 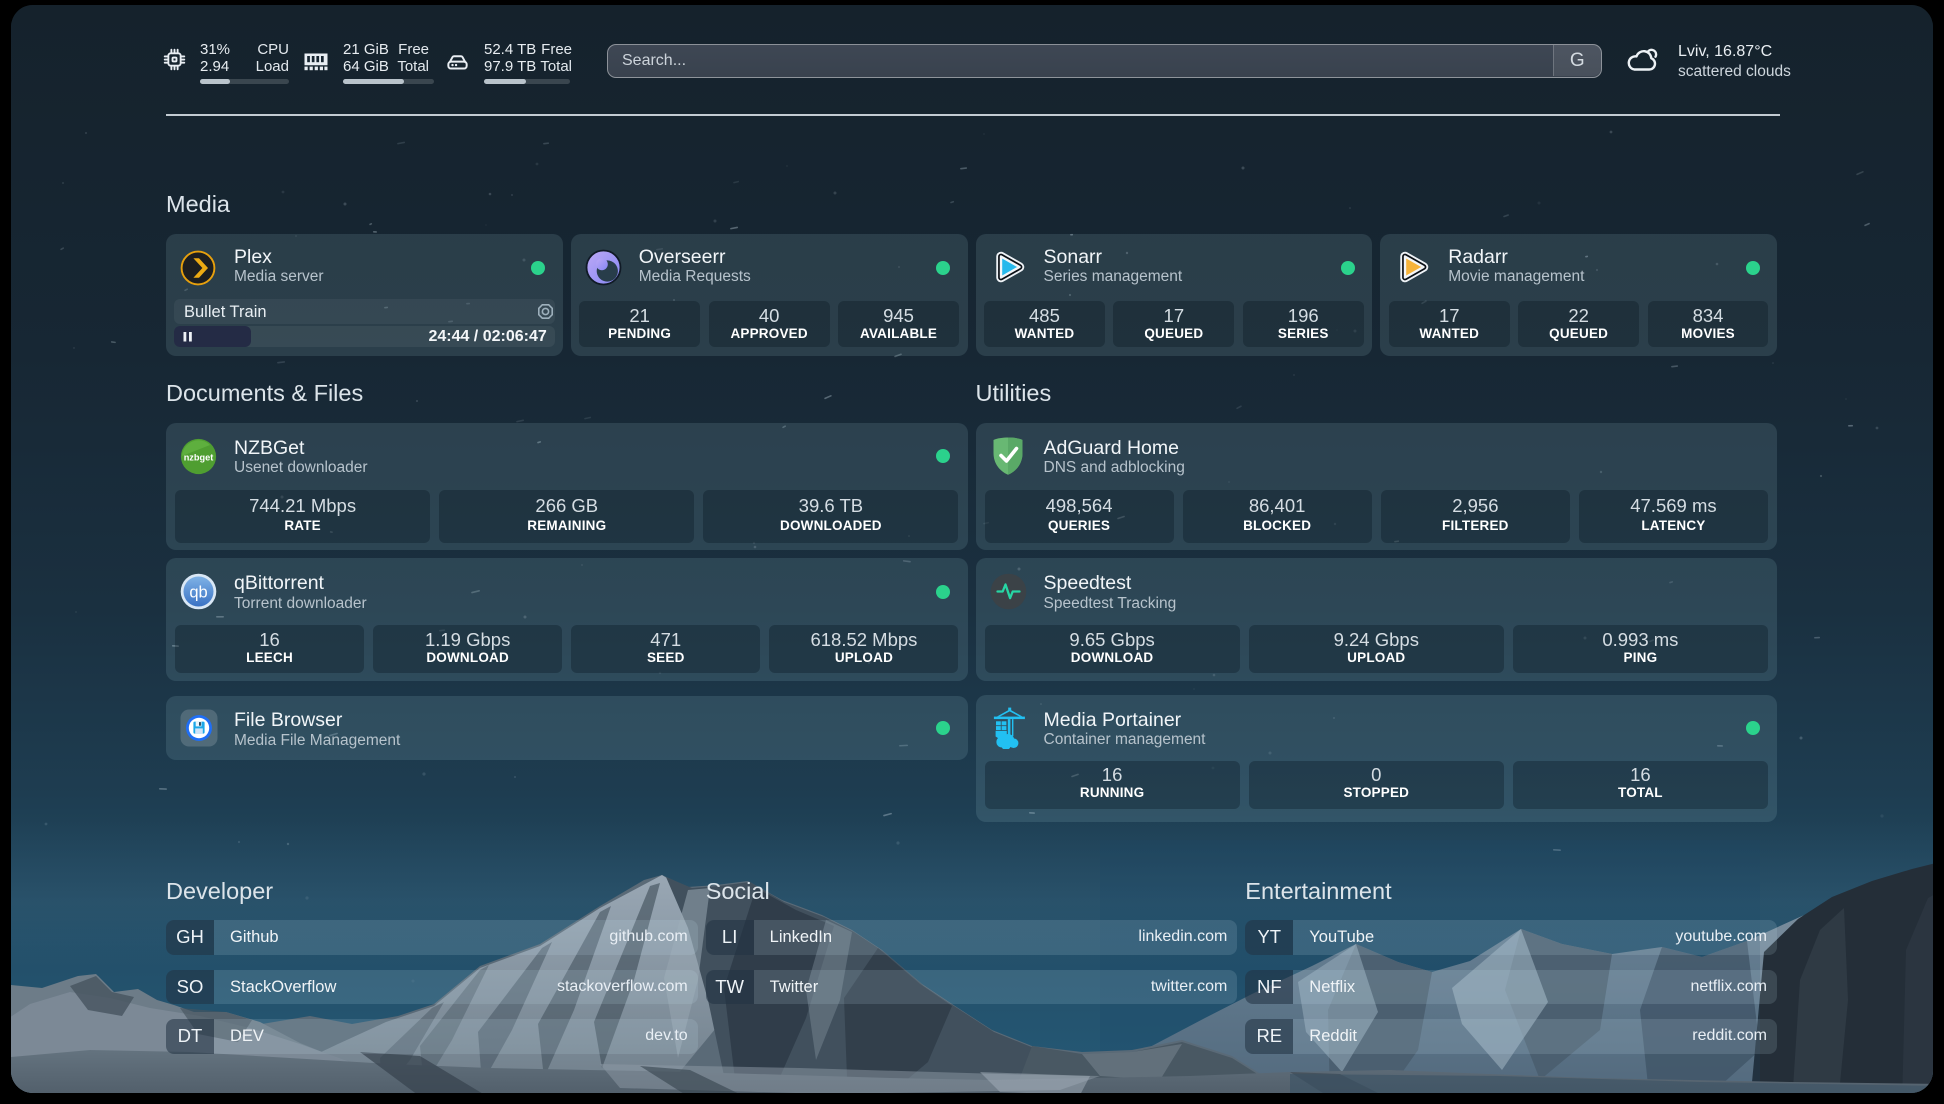 I want to click on svg-text: nzbget, so click(x=199, y=457).